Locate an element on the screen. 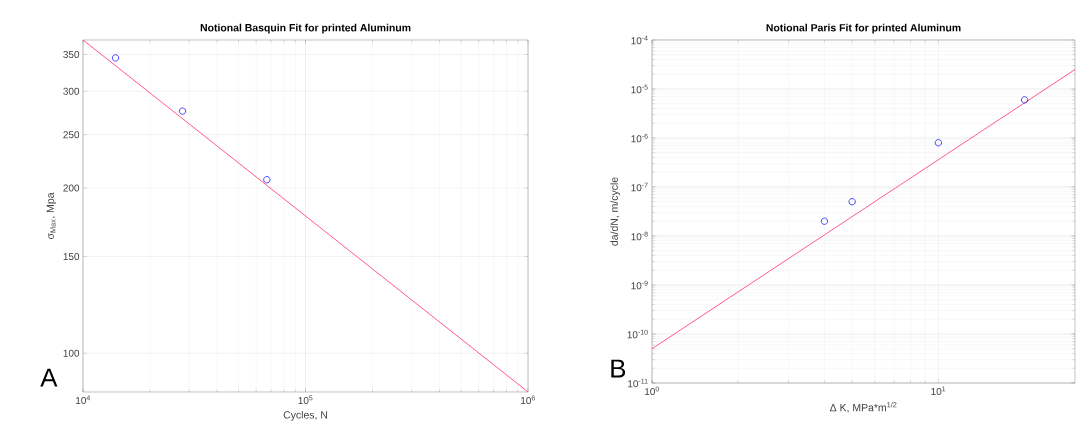  y-tick-label: 10$^{-5}$ is located at coordinates (639, 89).